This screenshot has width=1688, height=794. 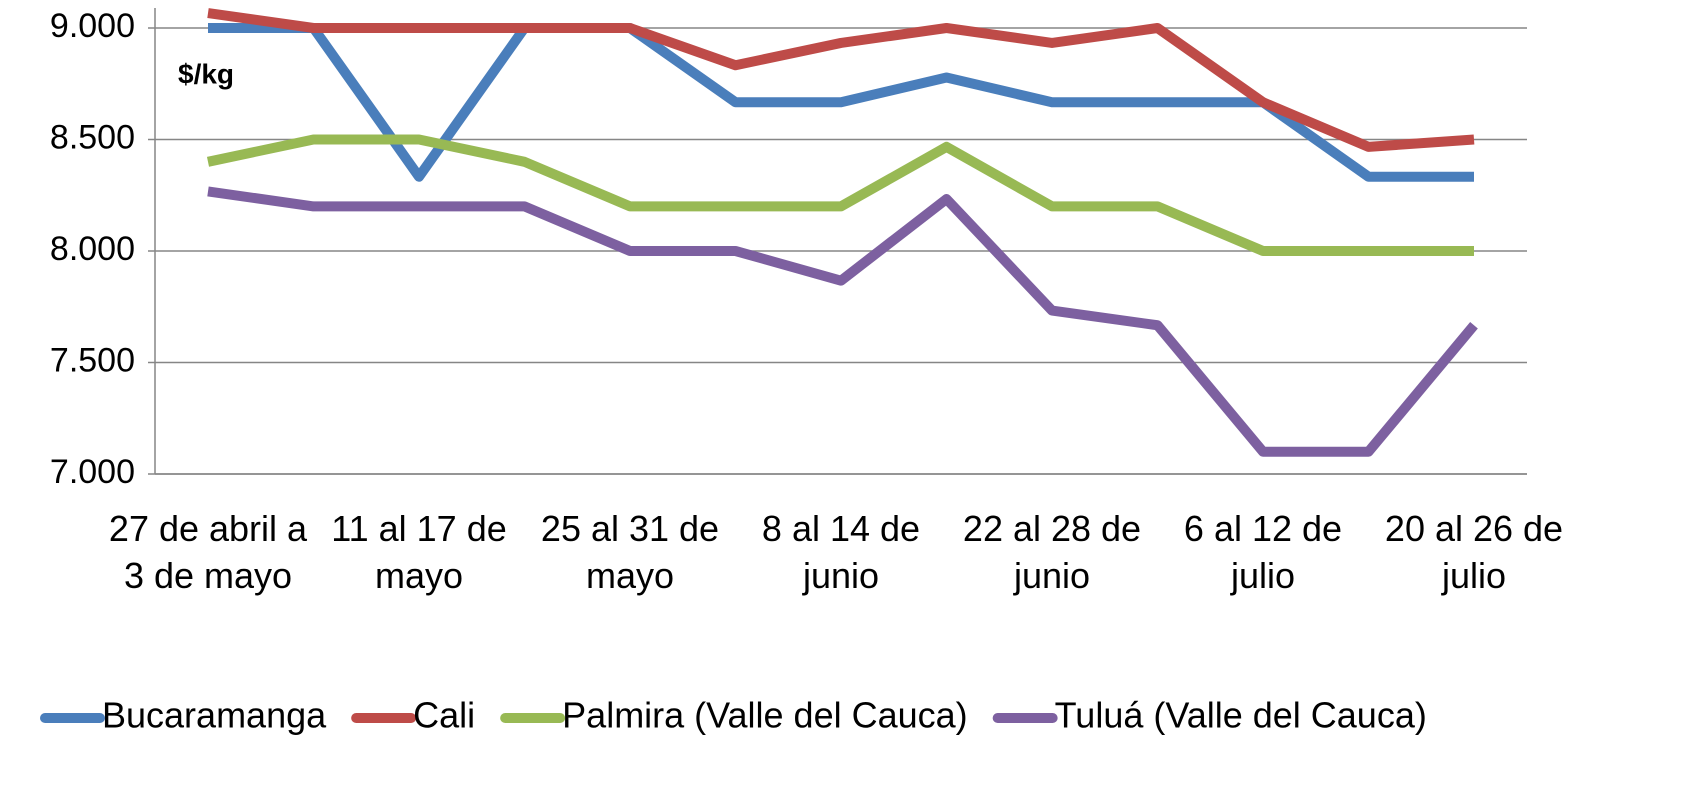 I want to click on x-tick-label: 20 al 26 de julio, so click(x=1474, y=552).